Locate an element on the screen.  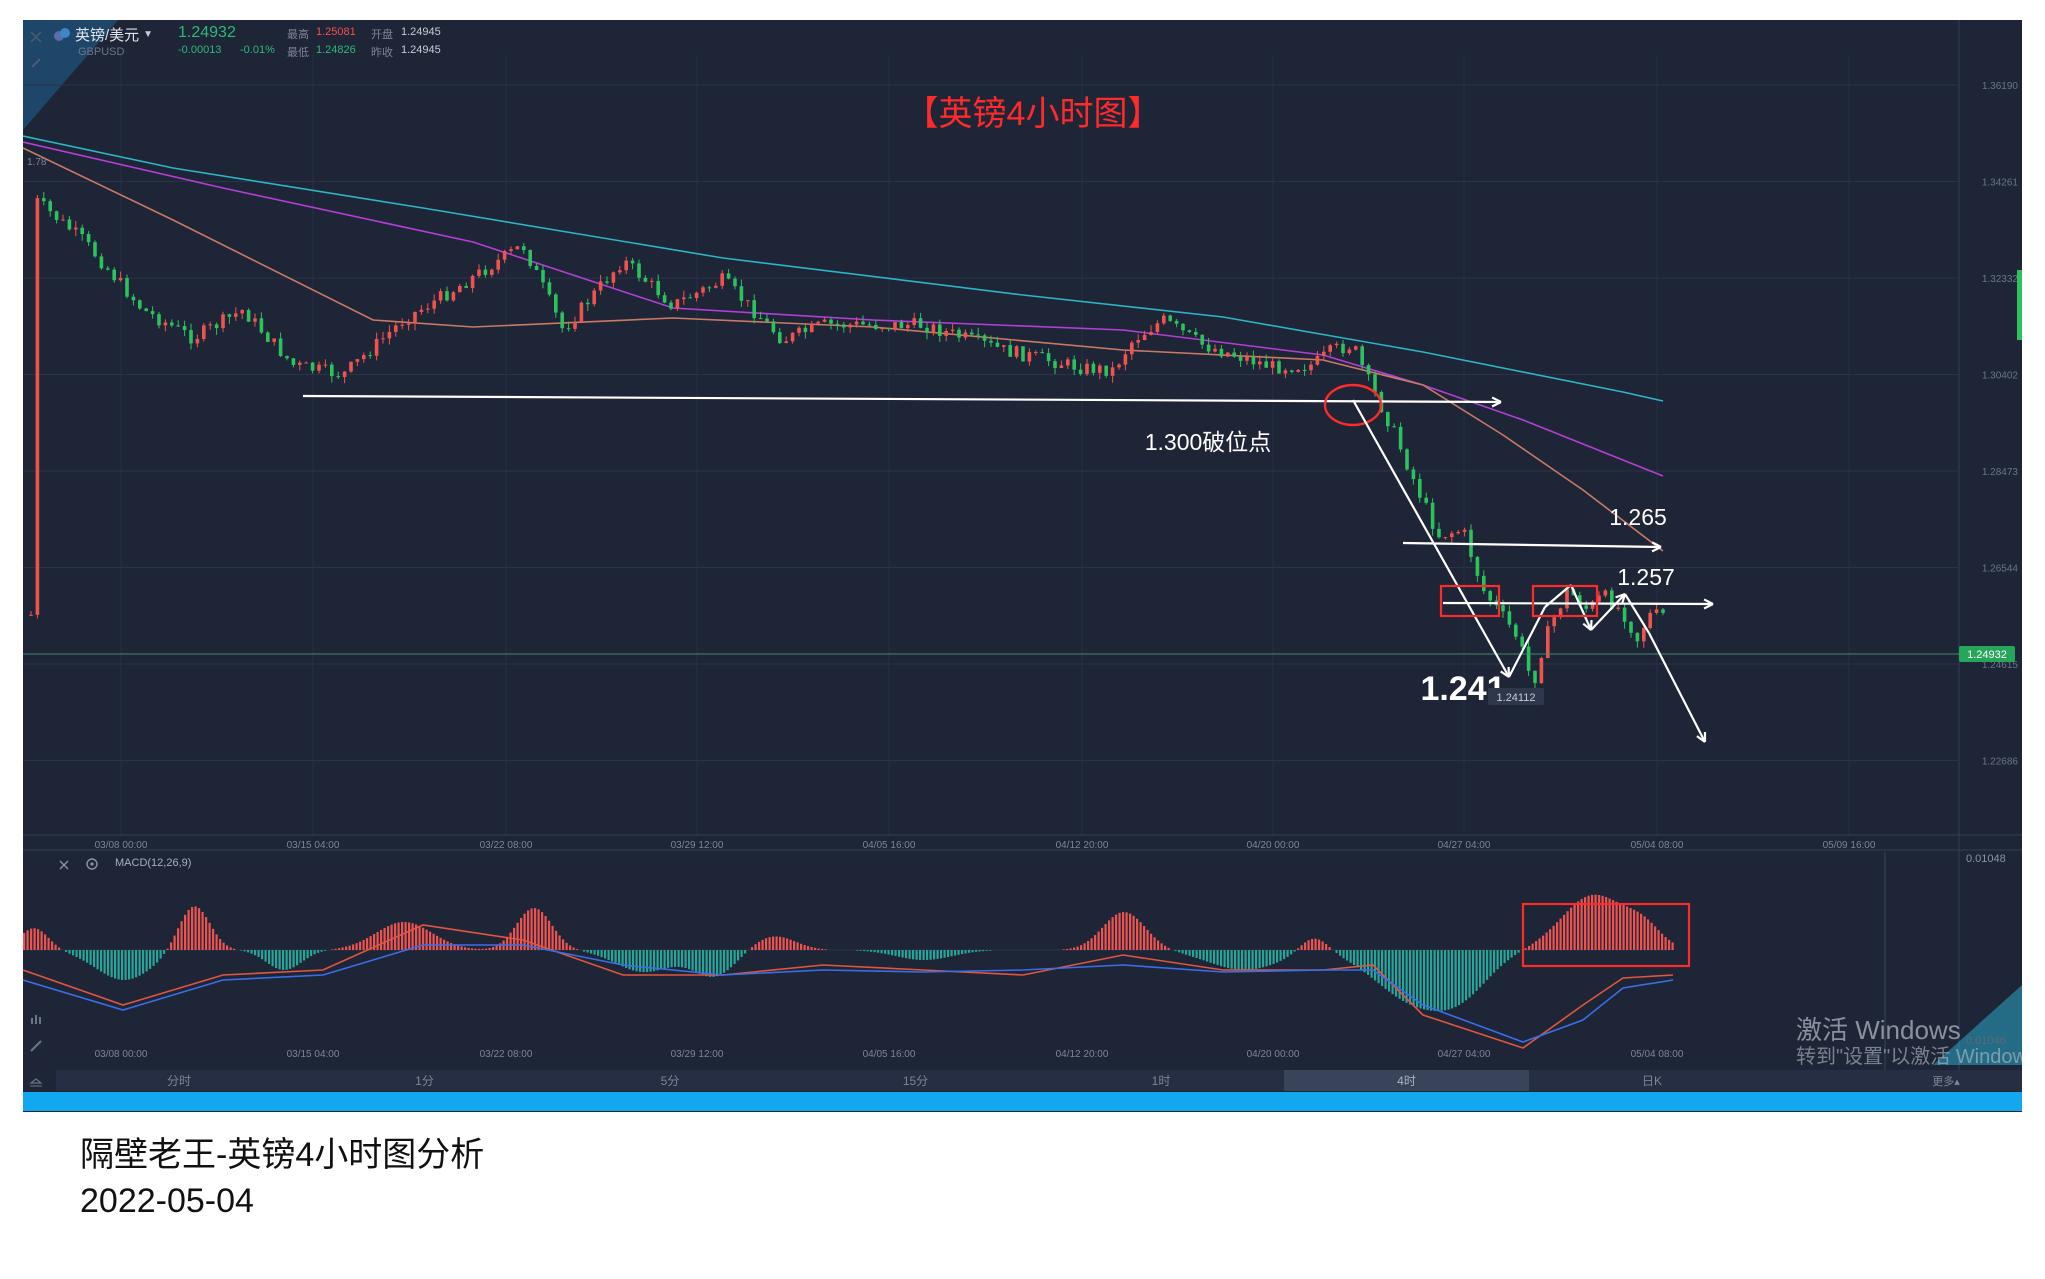
scroll-handle is located at coordinates (2019, 305).